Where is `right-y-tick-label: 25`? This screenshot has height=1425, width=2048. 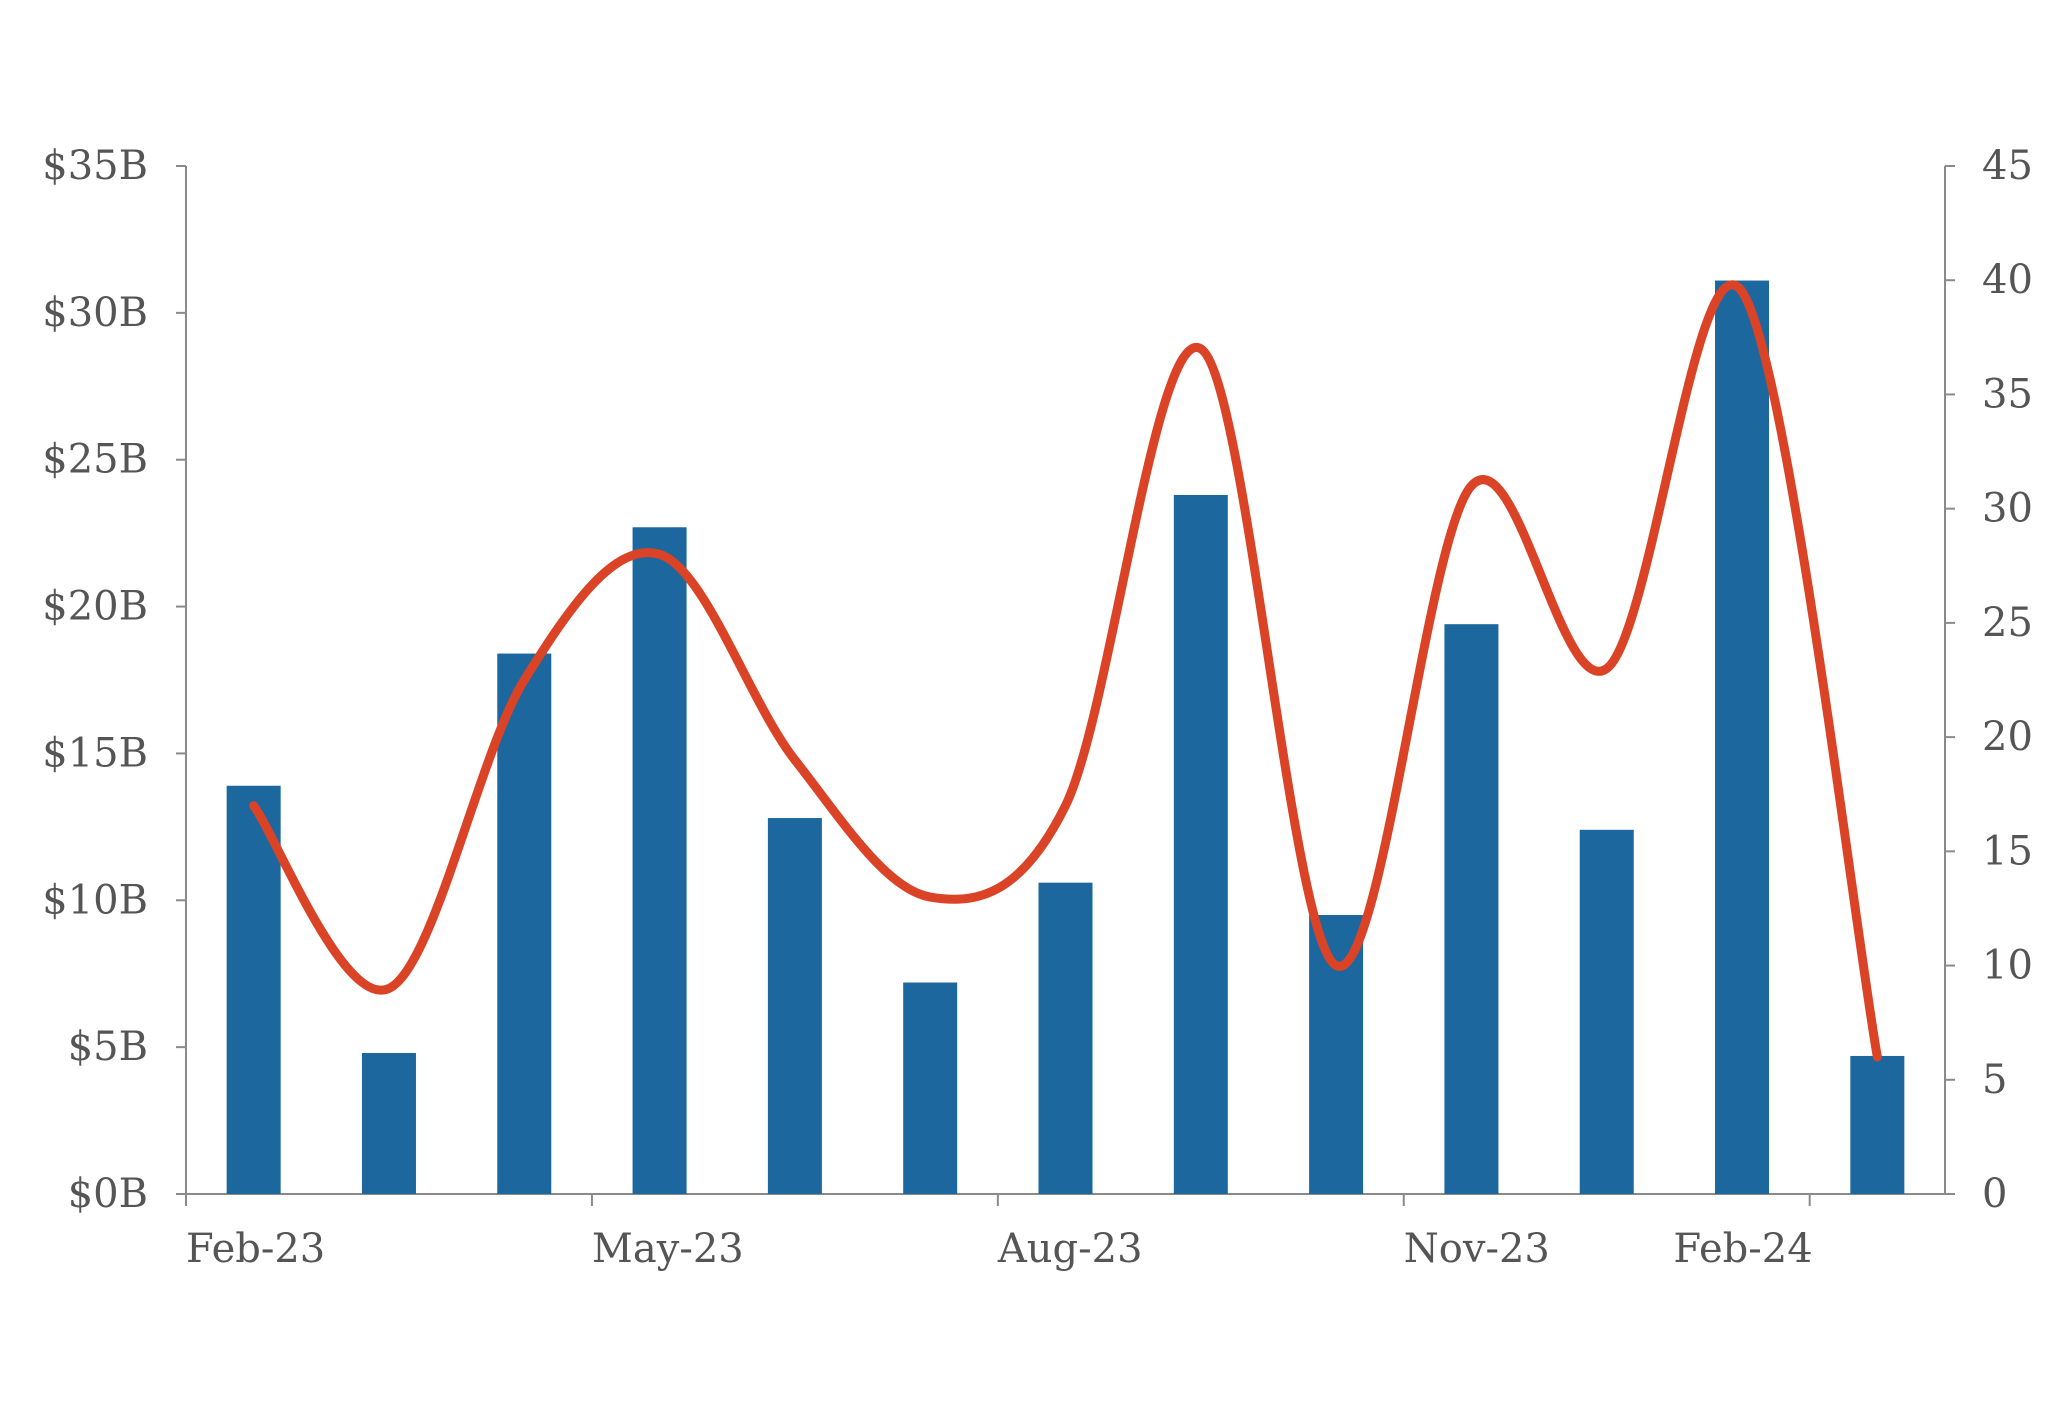
right-y-tick-label: 25 is located at coordinates (2007, 623).